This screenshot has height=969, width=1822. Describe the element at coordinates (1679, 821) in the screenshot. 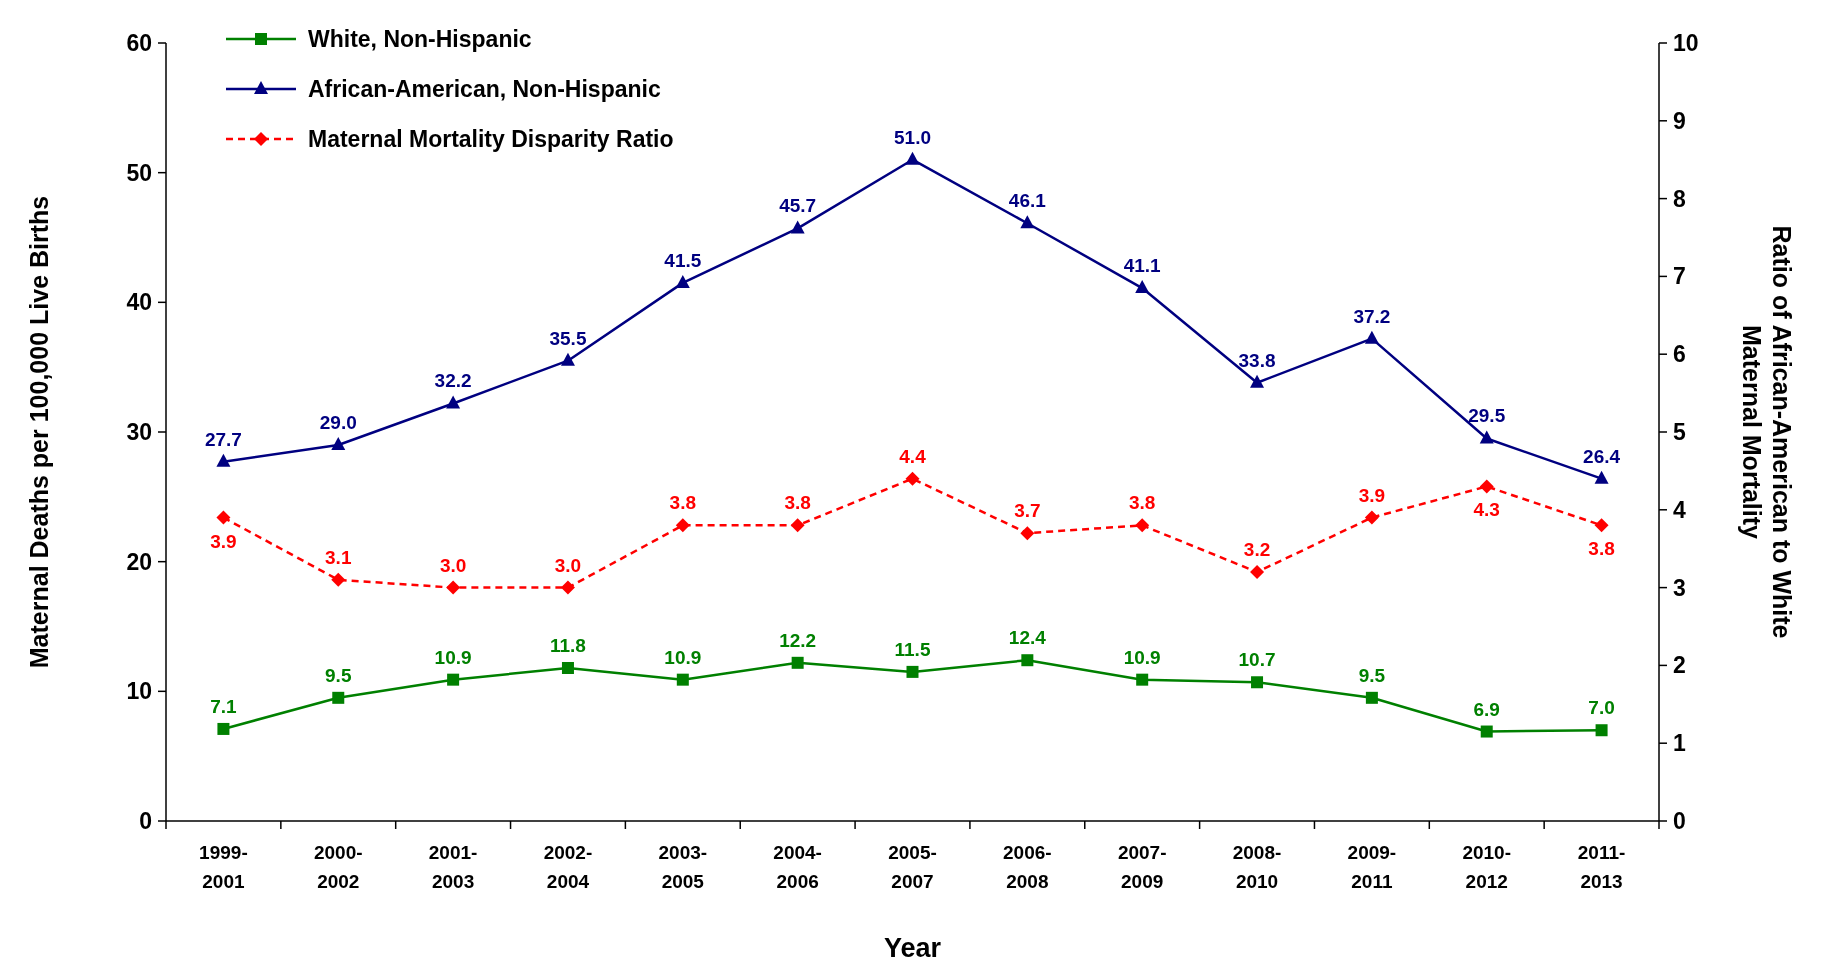

I see `y2-tick-label: 0` at that location.